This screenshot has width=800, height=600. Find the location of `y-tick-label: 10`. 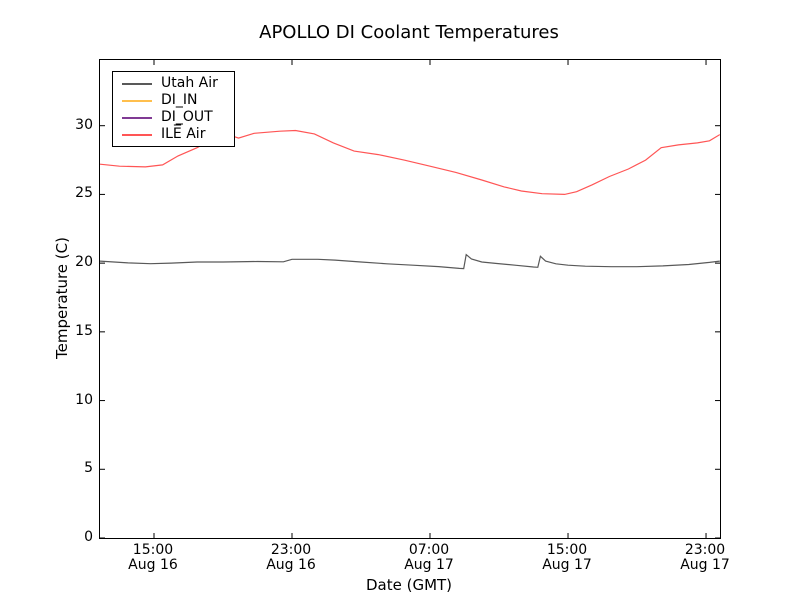

y-tick-label: 10 is located at coordinates (84, 399).